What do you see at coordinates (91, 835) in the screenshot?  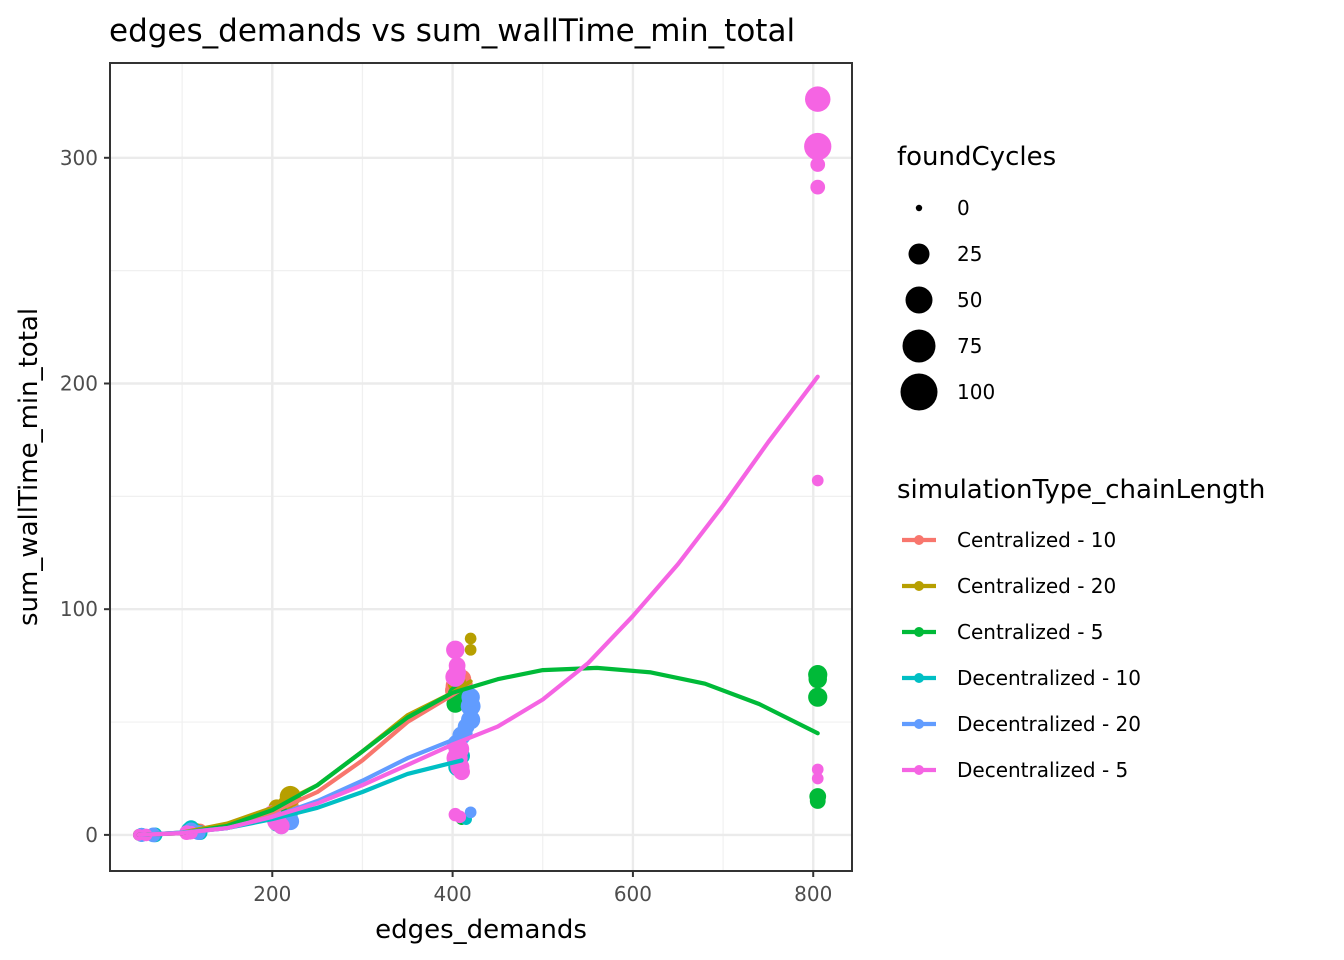 I see `y-tick-label: 0` at bounding box center [91, 835].